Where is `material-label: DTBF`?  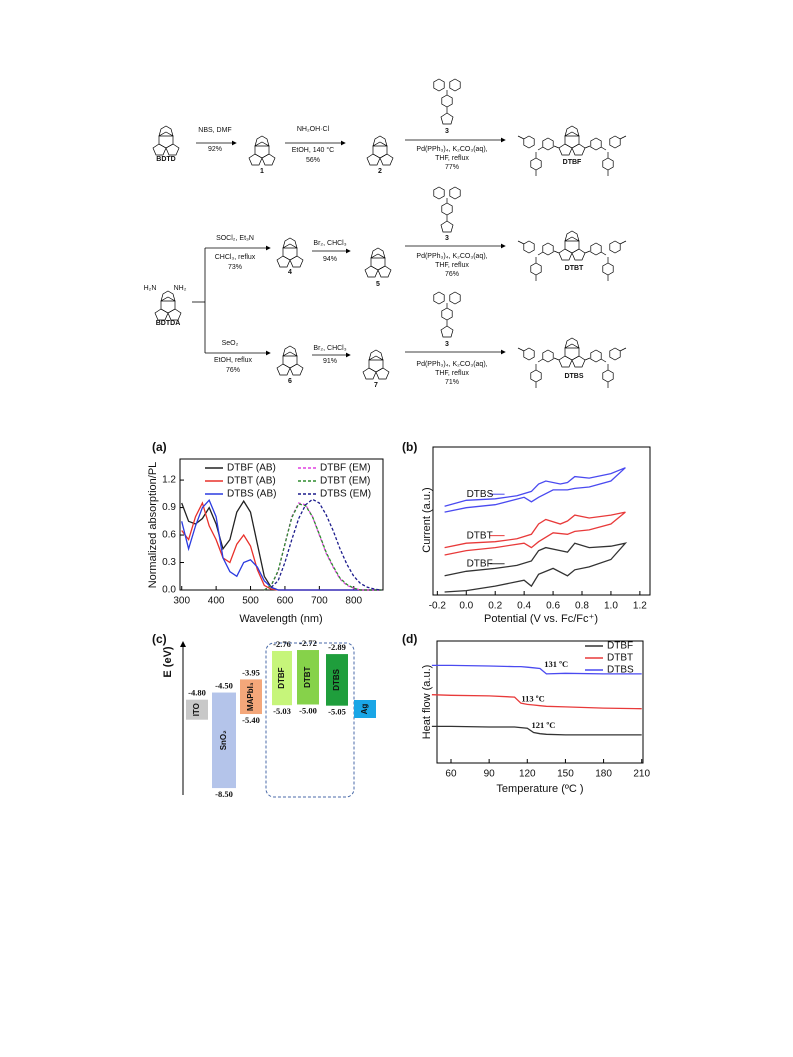 material-label: DTBF is located at coordinates (281, 677).